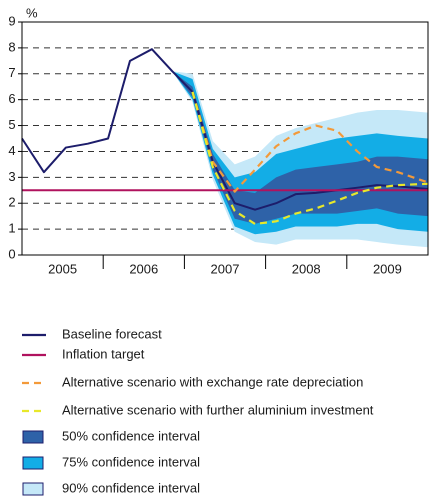 The width and height of the screenshot is (442, 501). What do you see at coordinates (11, 124) in the screenshot?
I see `y-tick-label: 5` at bounding box center [11, 124].